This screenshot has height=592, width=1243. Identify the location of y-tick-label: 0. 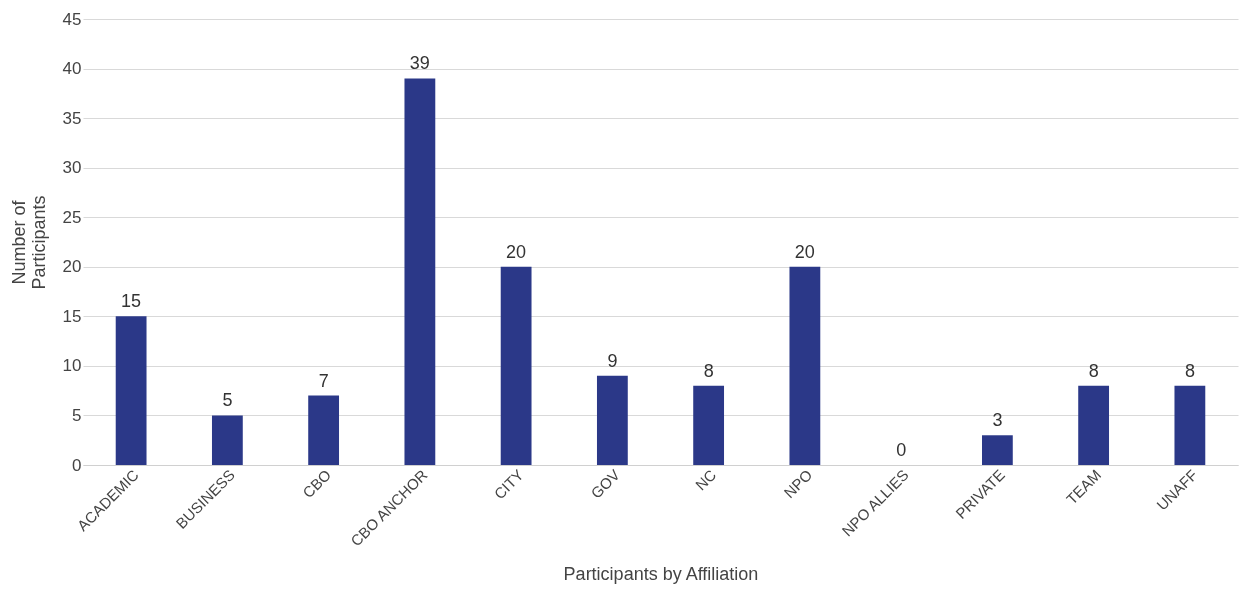
(77, 465).